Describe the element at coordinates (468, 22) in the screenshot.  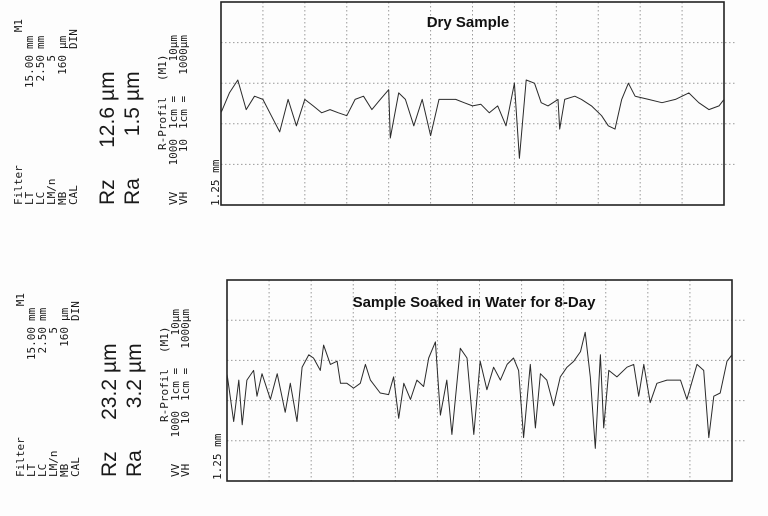
I see `chart-title: Dry Sample` at that location.